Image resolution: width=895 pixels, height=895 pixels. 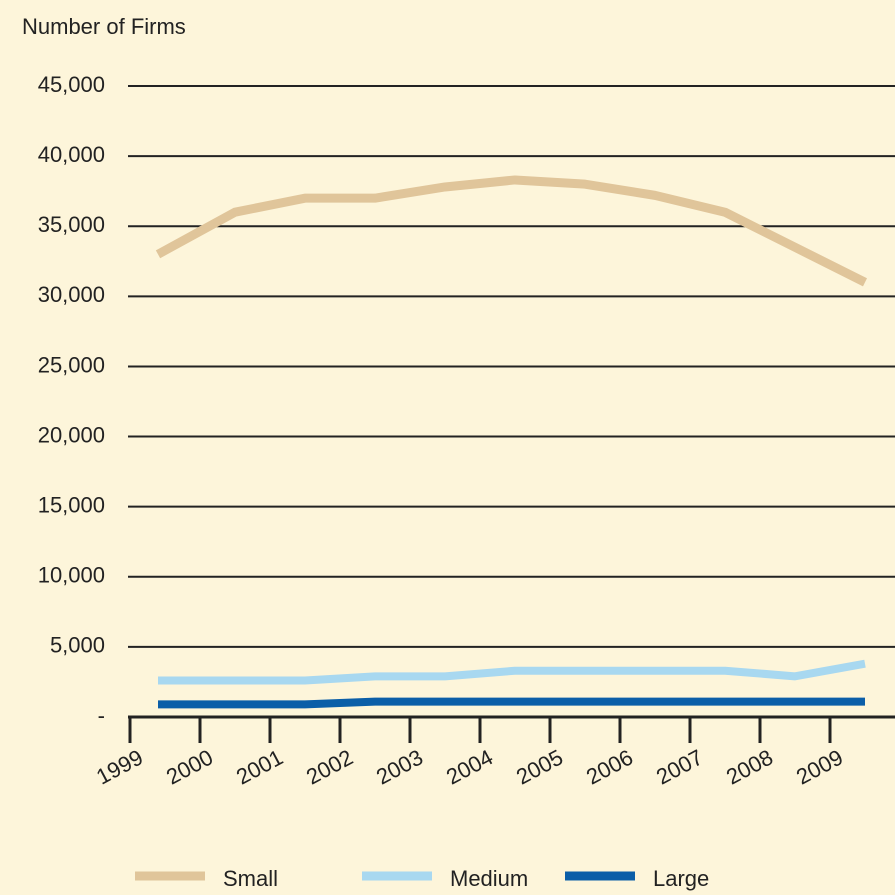 I want to click on y-tick-label: 20,000, so click(x=71, y=434).